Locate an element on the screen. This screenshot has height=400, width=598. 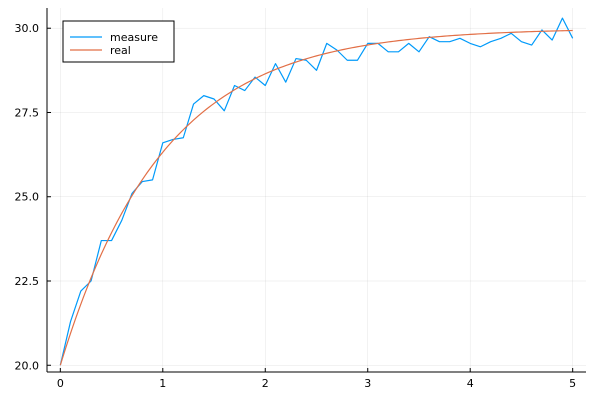
y-tick-label: 22.5 is located at coordinates (27, 281).